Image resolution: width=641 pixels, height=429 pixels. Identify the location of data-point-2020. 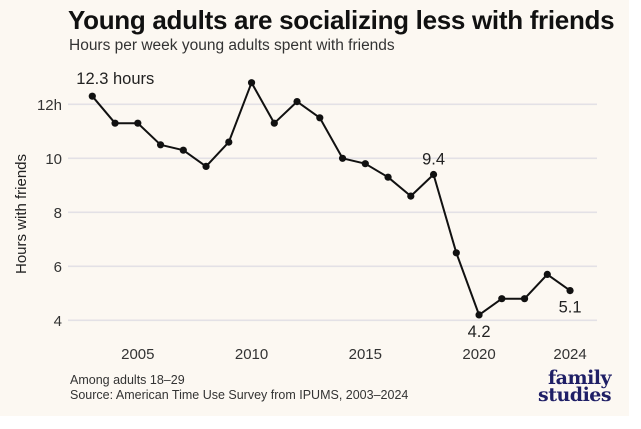
(479, 315).